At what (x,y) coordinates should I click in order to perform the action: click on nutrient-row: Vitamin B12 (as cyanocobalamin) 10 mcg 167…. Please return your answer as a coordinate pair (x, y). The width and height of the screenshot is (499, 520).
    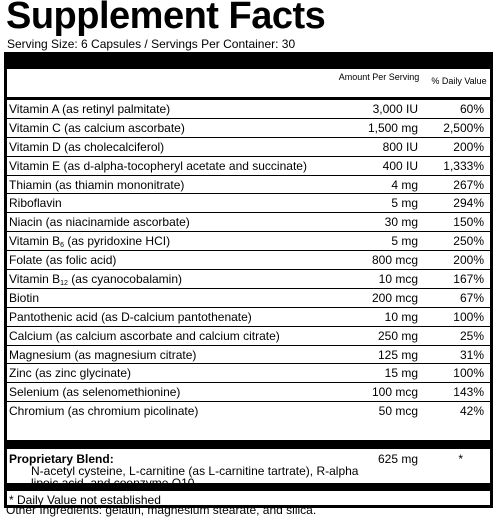
    Looking at the image, I should click on (248, 279).